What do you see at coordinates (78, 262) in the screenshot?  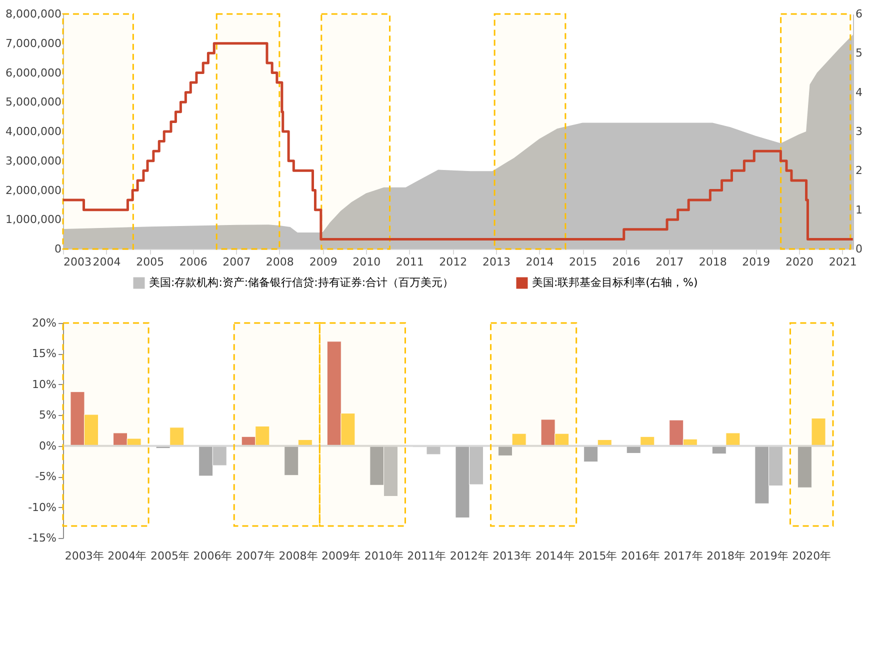 I see `x-tick-label: 2003` at bounding box center [78, 262].